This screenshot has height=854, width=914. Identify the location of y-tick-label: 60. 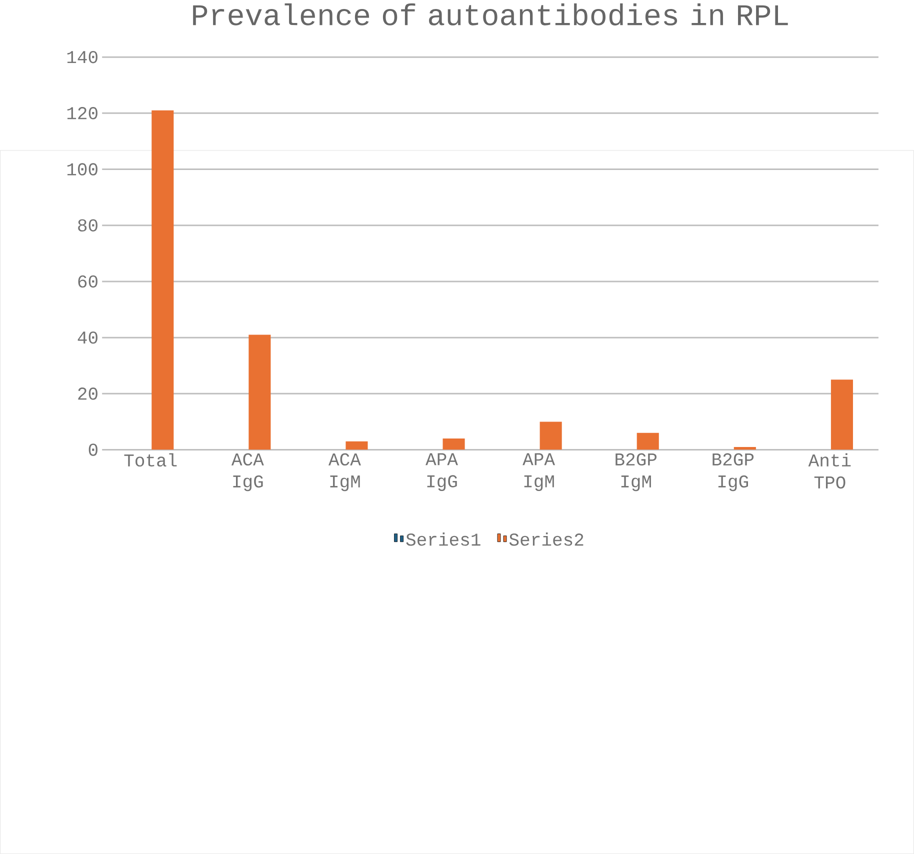
(88, 281).